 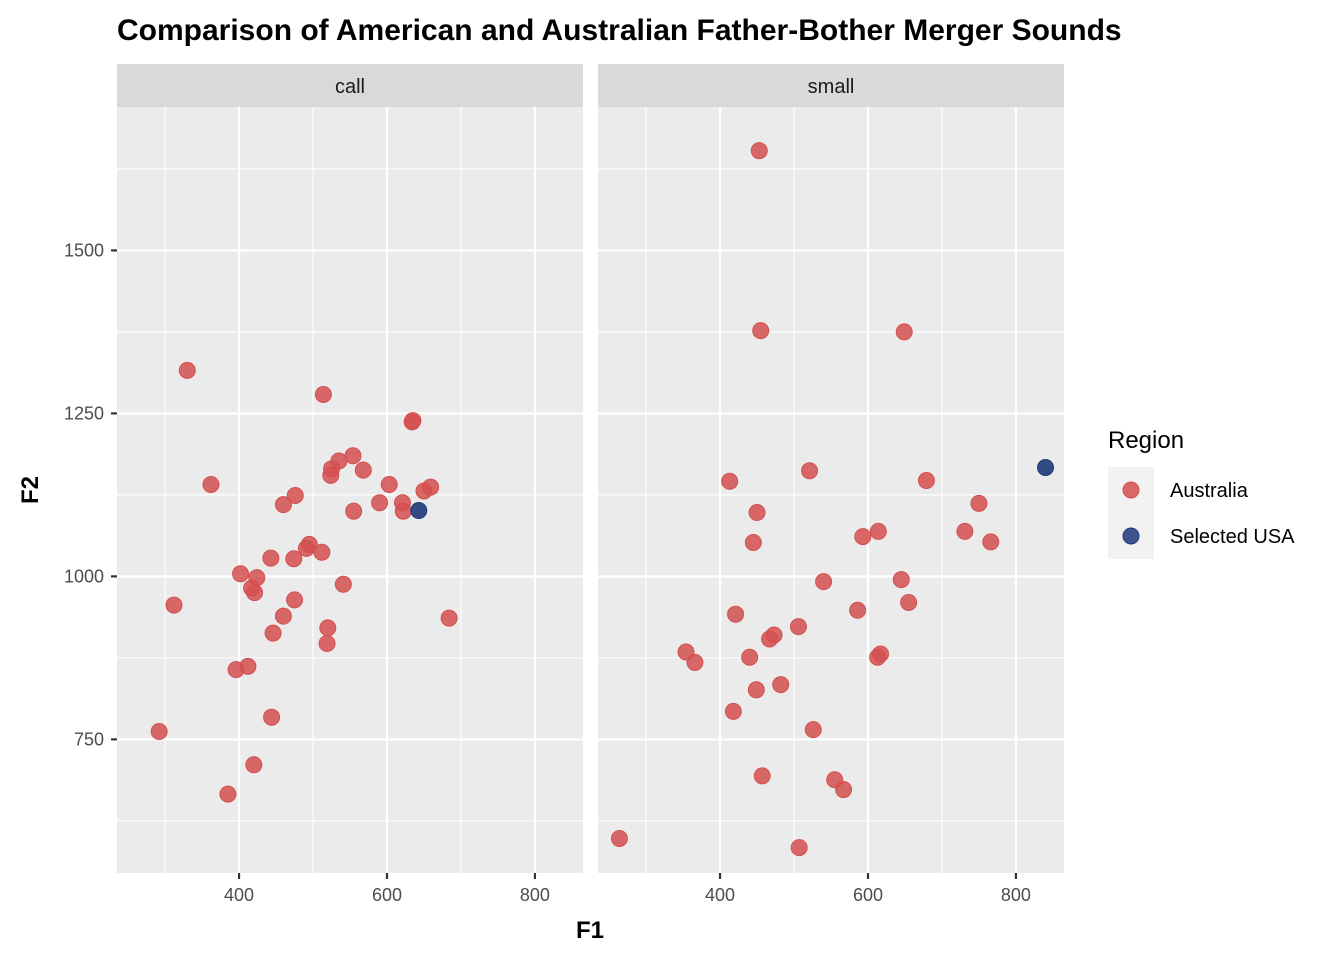 I want to click on legend-title: Region, so click(x=1146, y=440).